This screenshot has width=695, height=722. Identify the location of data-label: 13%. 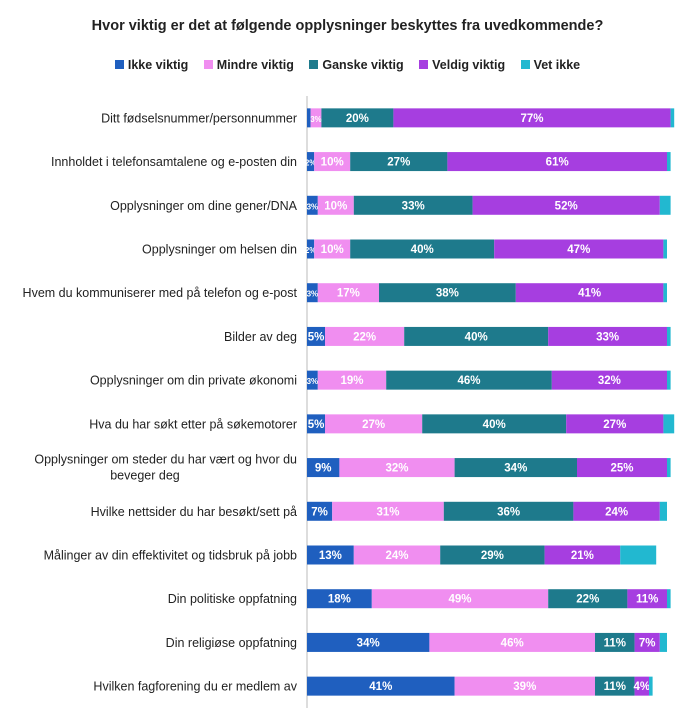
(330, 556).